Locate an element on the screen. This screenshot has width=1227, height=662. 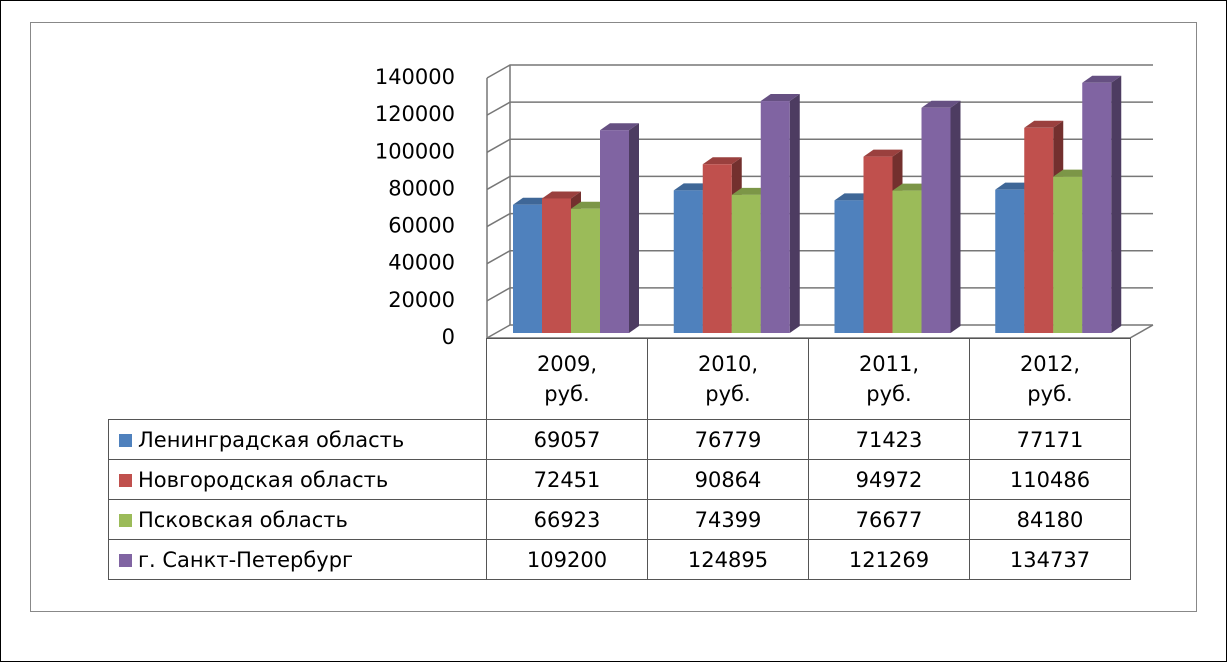
legend-cell: Псковская область is located at coordinates (297, 519).